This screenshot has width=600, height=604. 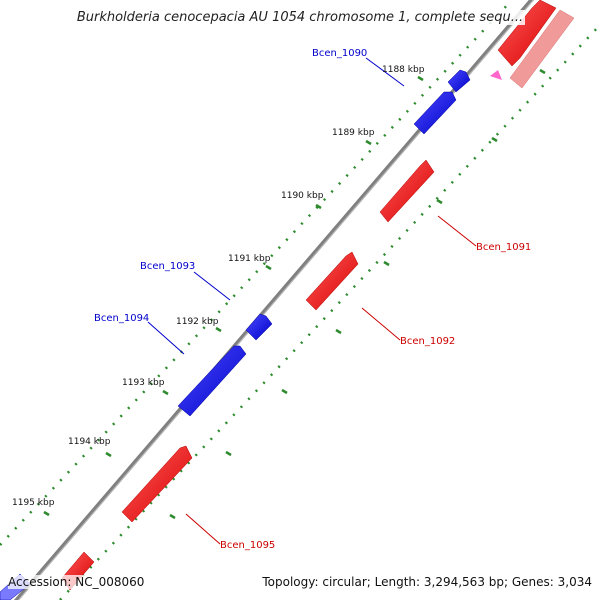 I want to click on accession-label: Accession: NC_008060, so click(x=76, y=582).